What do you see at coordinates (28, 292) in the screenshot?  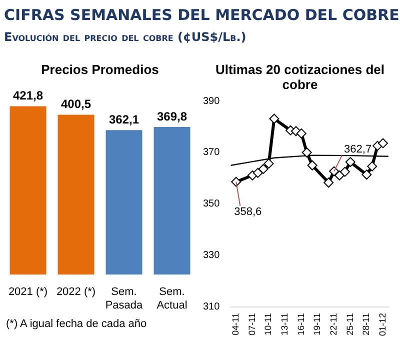 I see `x-tick-label: 2021 (*)` at bounding box center [28, 292].